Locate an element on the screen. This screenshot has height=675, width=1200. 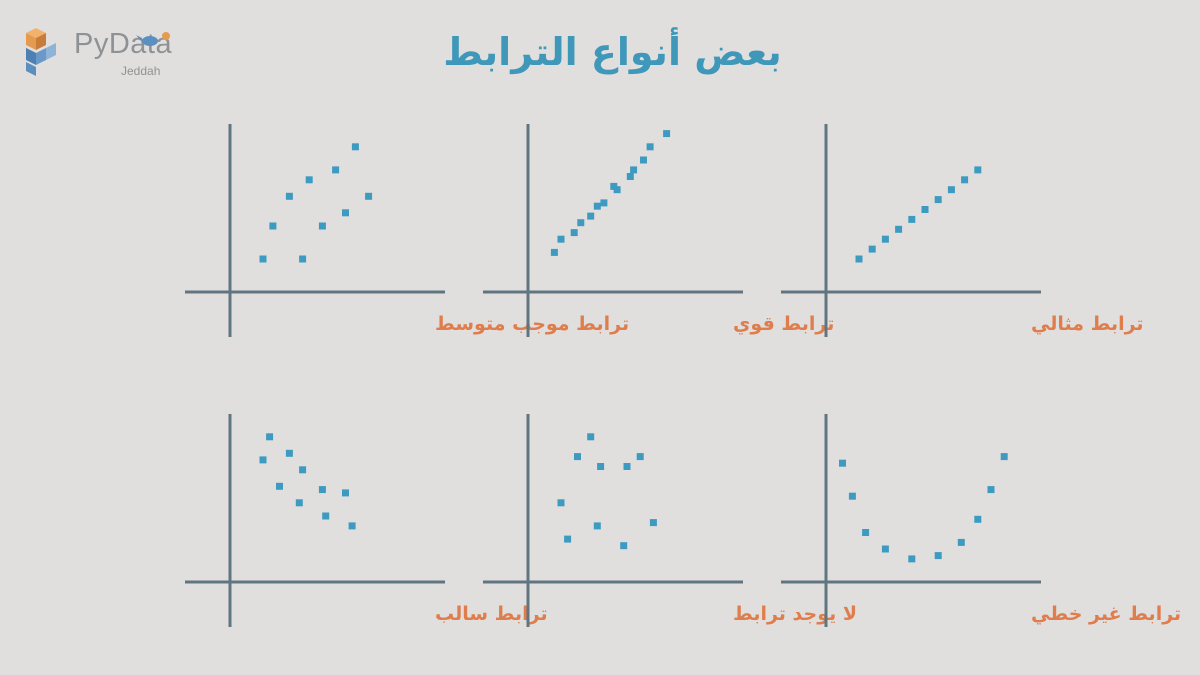
pydata-jeddah-logo: PyData Jeddah is located at coordinates (99, 54).